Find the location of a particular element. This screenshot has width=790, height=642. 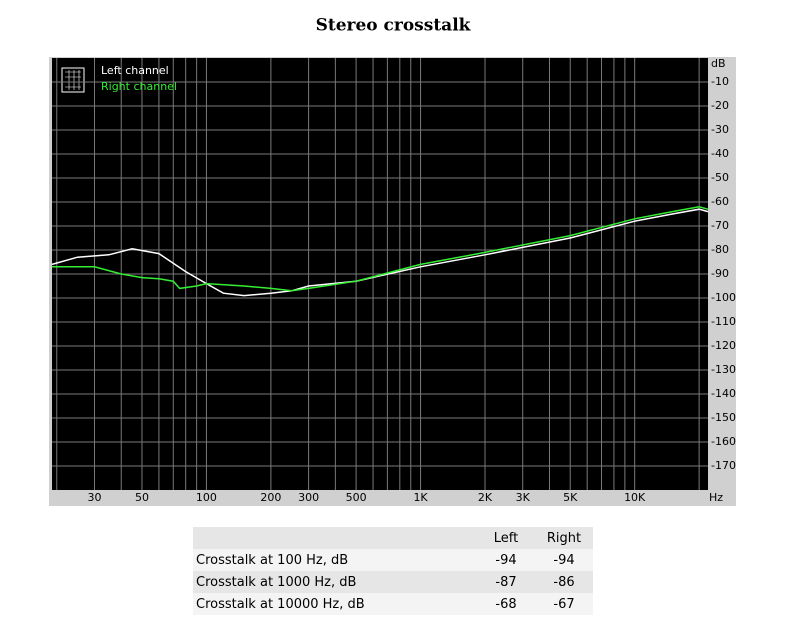

y-tick-label: -40 is located at coordinates (720, 153).